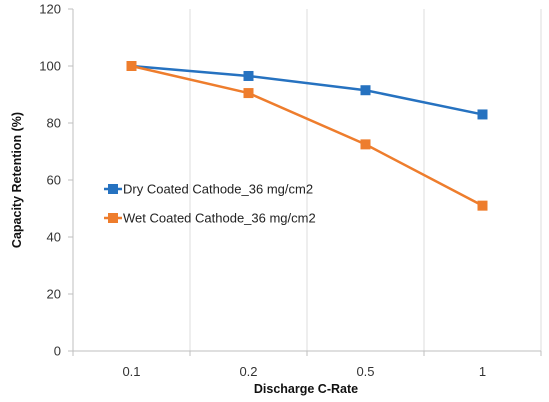 Image resolution: width=549 pixels, height=402 pixels. I want to click on y-axis-title: Capacity Retention (%), so click(17, 180).